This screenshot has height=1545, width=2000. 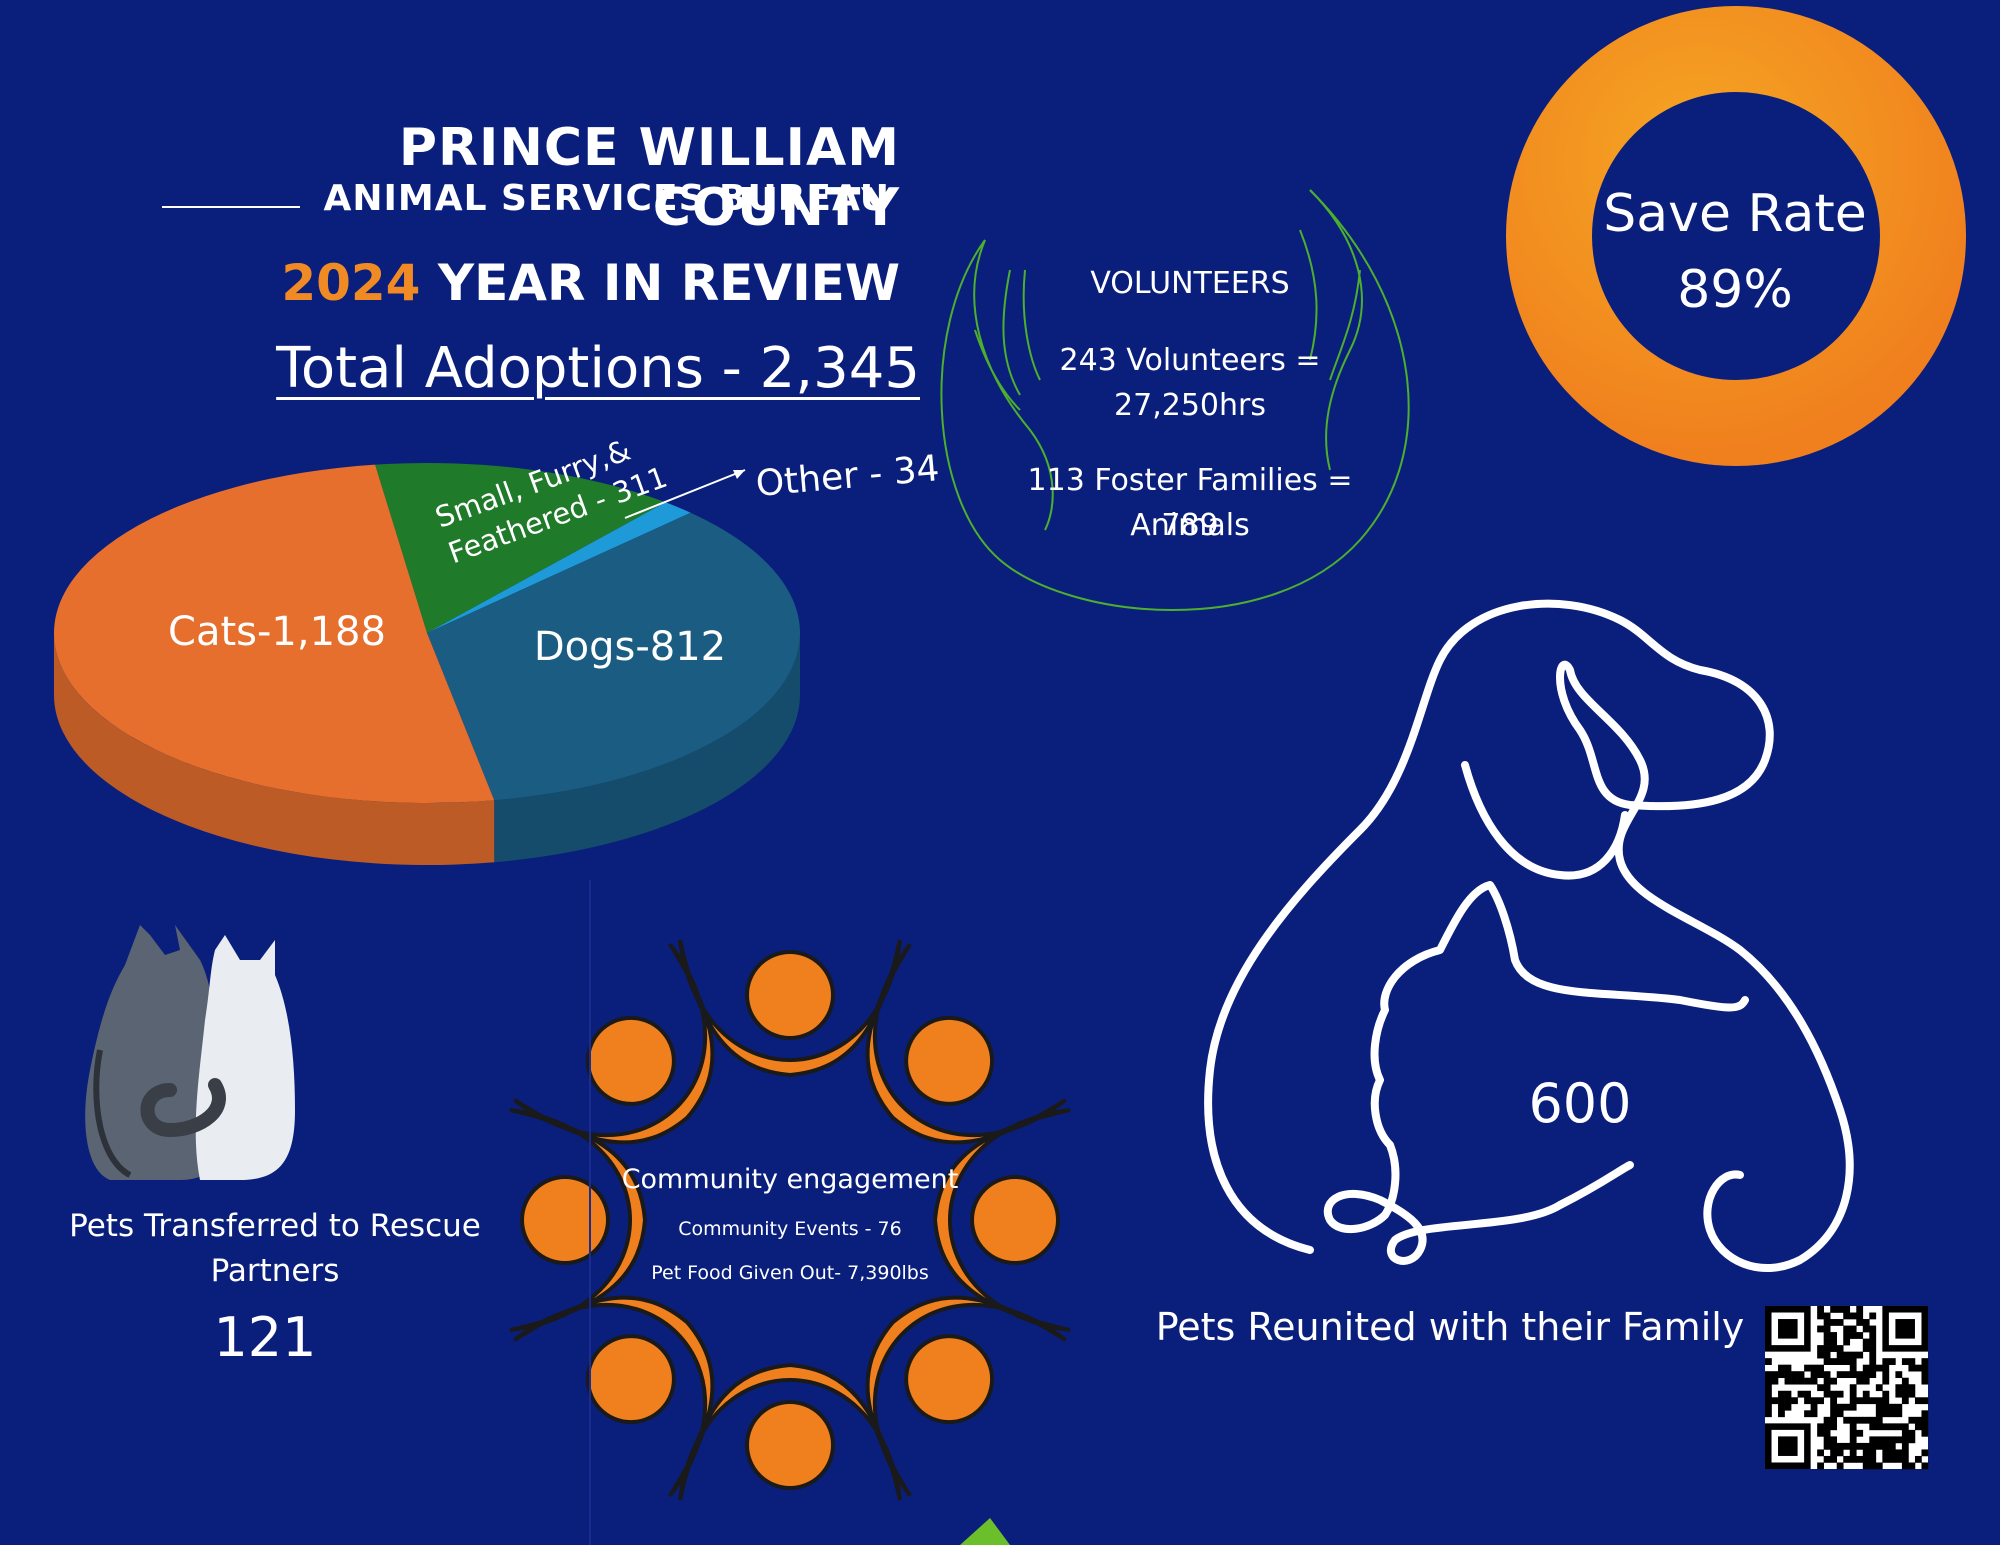 I want to click on year-in-review-heading: 2024 YEAR IN REVIEW, so click(x=550, y=283).